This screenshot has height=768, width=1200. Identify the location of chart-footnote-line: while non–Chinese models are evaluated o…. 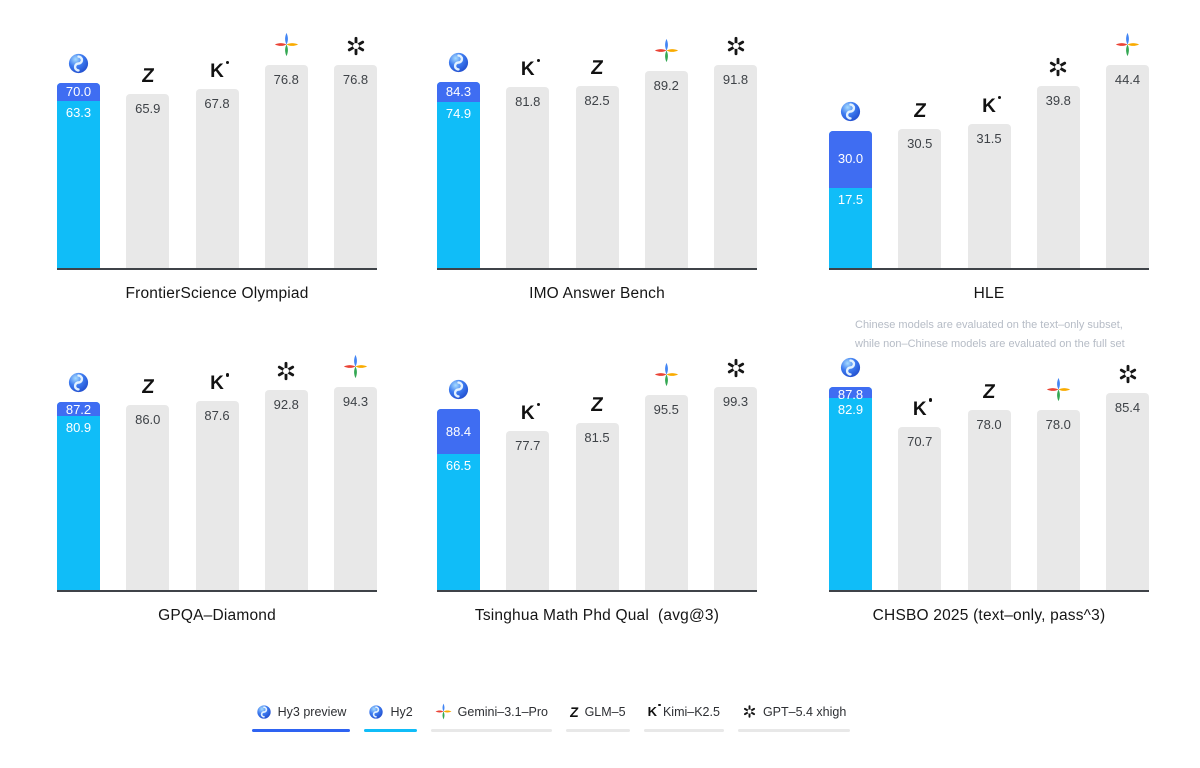
(990, 344).